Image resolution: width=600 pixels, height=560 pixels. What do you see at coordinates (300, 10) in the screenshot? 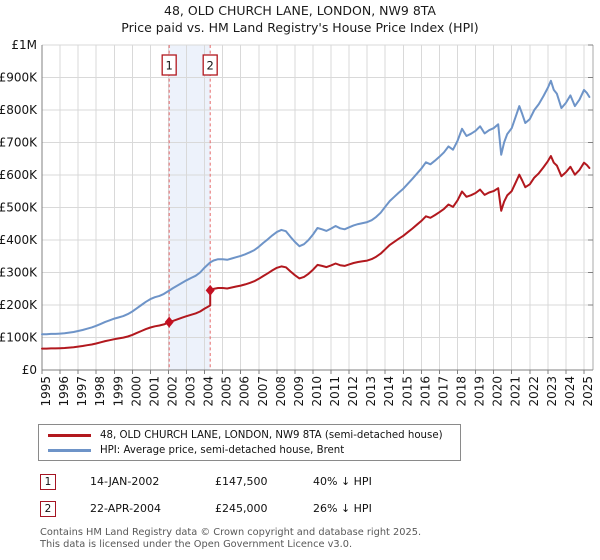
I see `page-title: 48, OLD CHURCH LANE, LONDON, NW9 8TA` at bounding box center [300, 10].